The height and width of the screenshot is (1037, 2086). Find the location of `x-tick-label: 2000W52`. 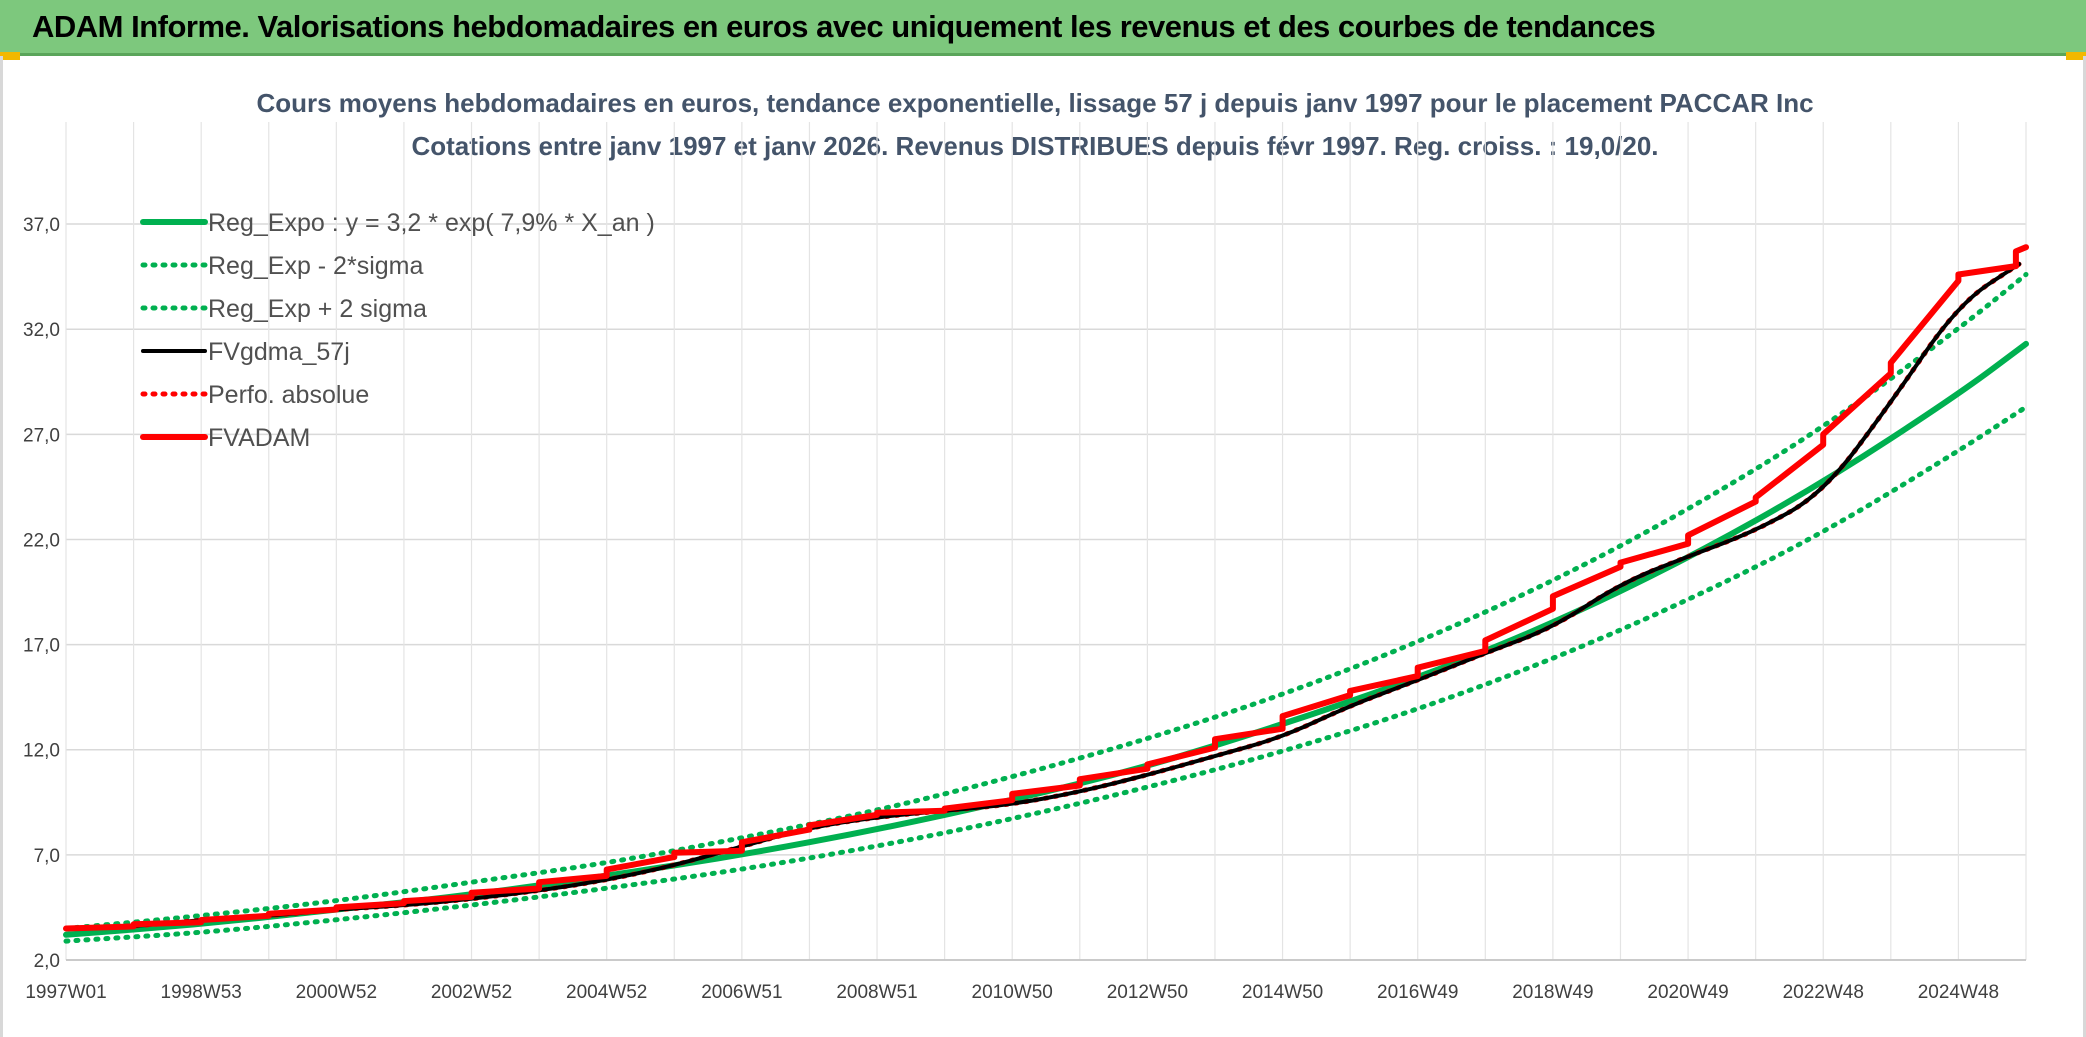

x-tick-label: 2000W52 is located at coordinates (336, 992).